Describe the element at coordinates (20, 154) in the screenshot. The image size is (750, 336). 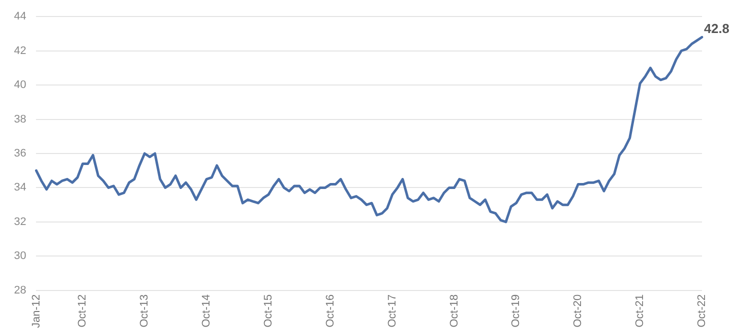
I see `y-tick-label: 36` at that location.